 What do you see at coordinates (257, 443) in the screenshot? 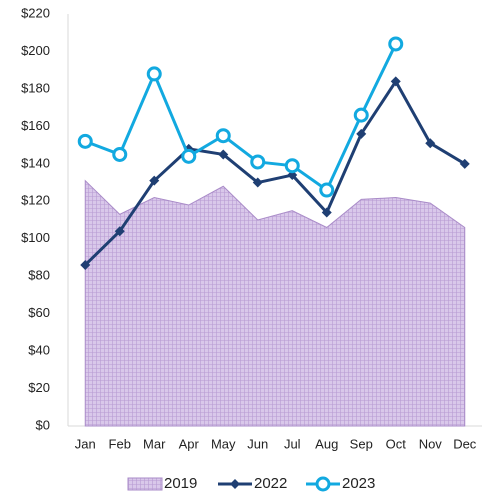
I see `x-tick-label: Jun` at bounding box center [257, 443].